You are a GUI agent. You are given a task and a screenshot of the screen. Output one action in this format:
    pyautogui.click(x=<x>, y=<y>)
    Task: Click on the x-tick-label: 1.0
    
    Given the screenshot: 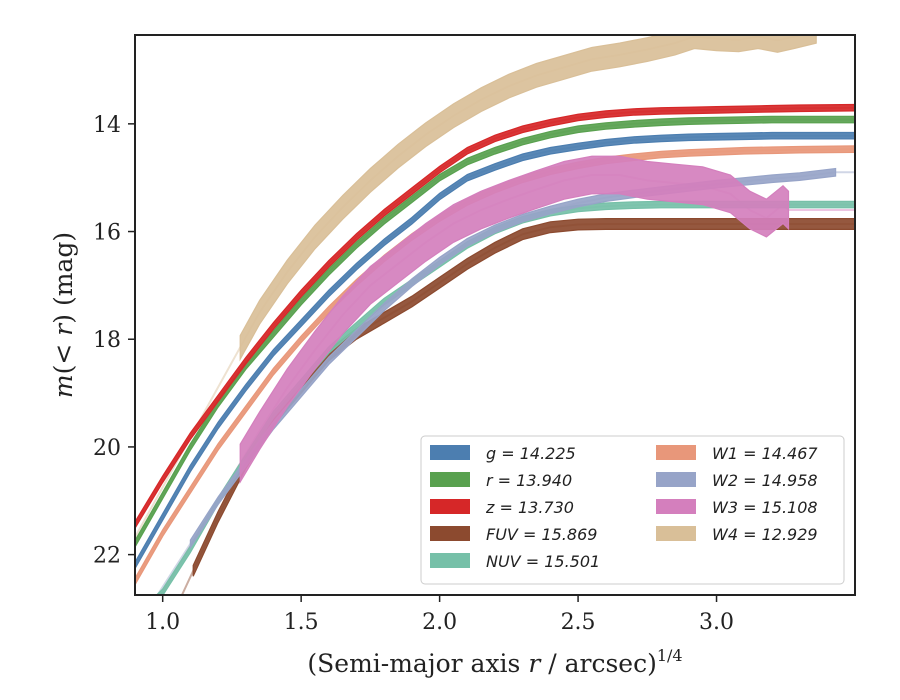 What is the action you would take?
    pyautogui.click(x=162, y=622)
    